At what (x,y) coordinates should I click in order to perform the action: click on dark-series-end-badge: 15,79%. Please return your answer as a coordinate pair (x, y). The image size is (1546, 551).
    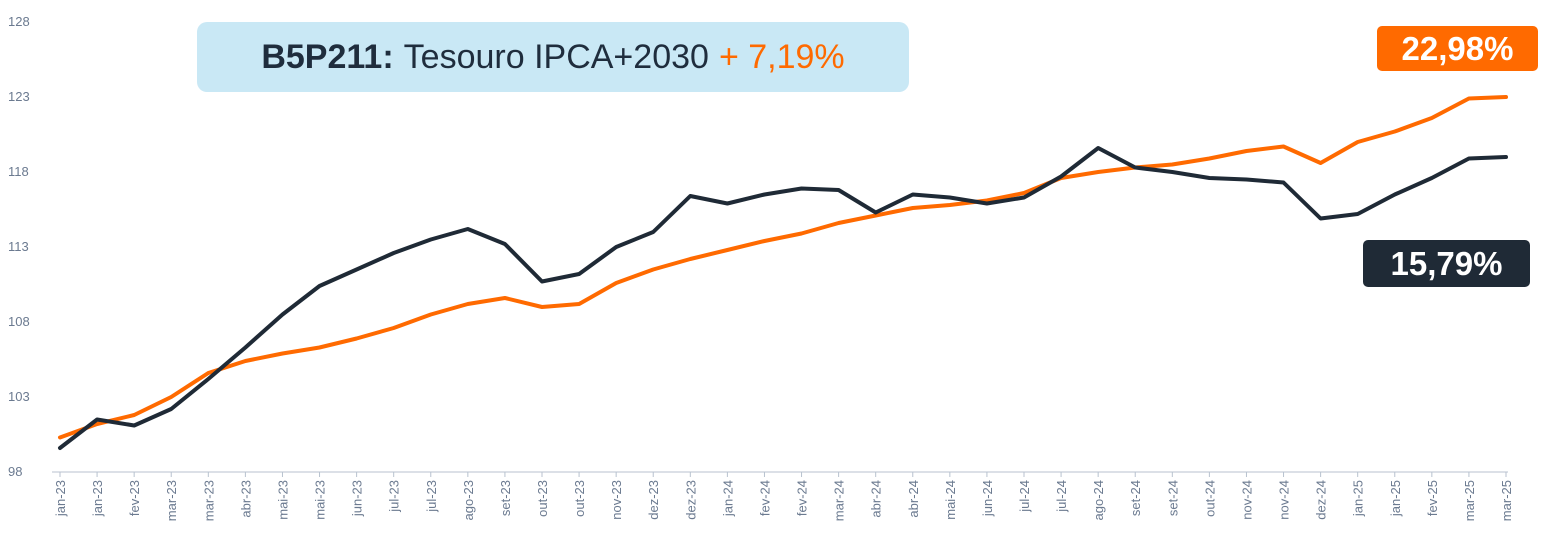
    Looking at the image, I should click on (1446, 263).